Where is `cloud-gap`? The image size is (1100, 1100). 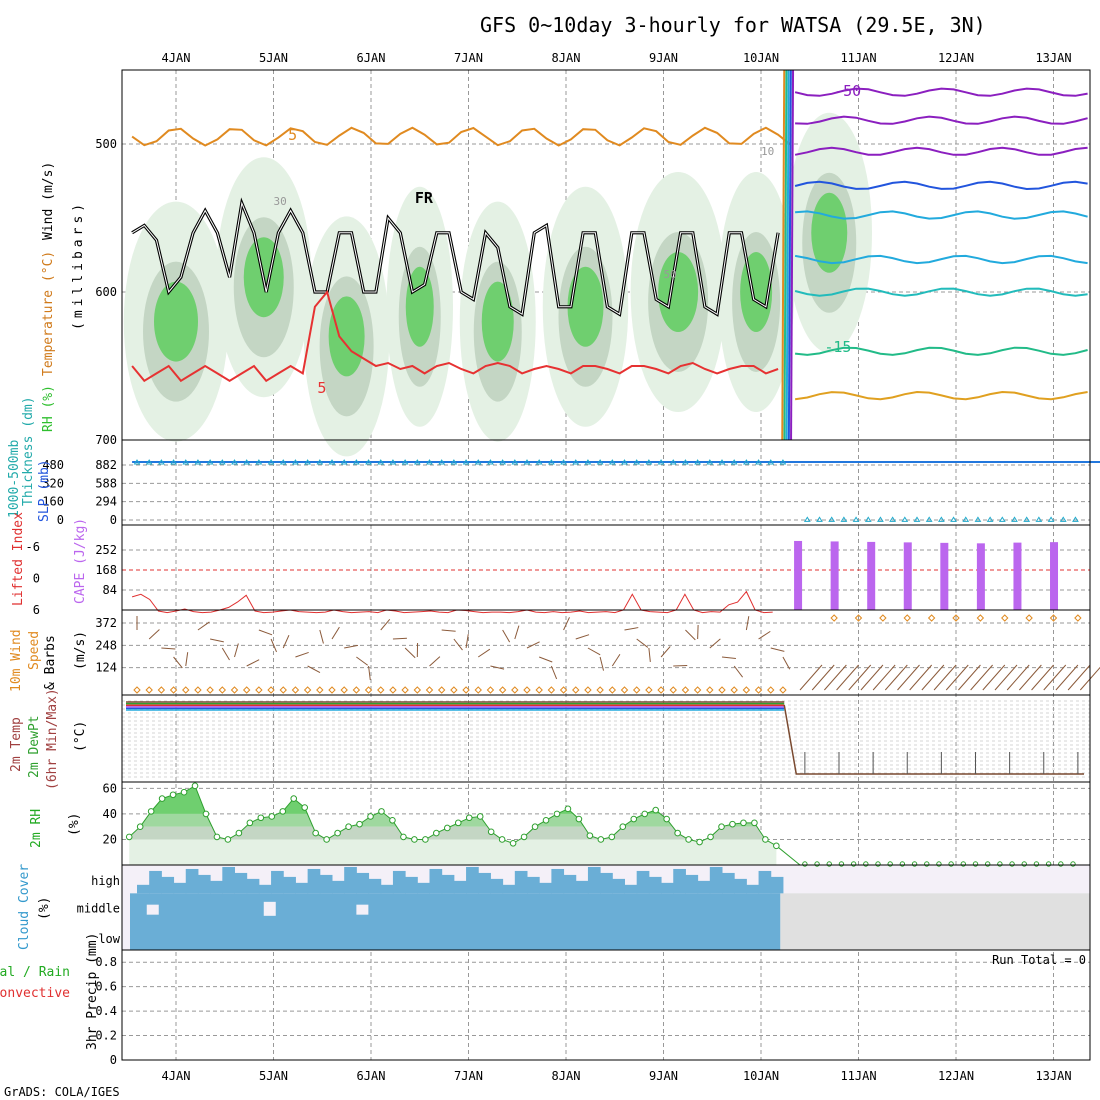
cloud-gap is located at coordinates (362, 909).